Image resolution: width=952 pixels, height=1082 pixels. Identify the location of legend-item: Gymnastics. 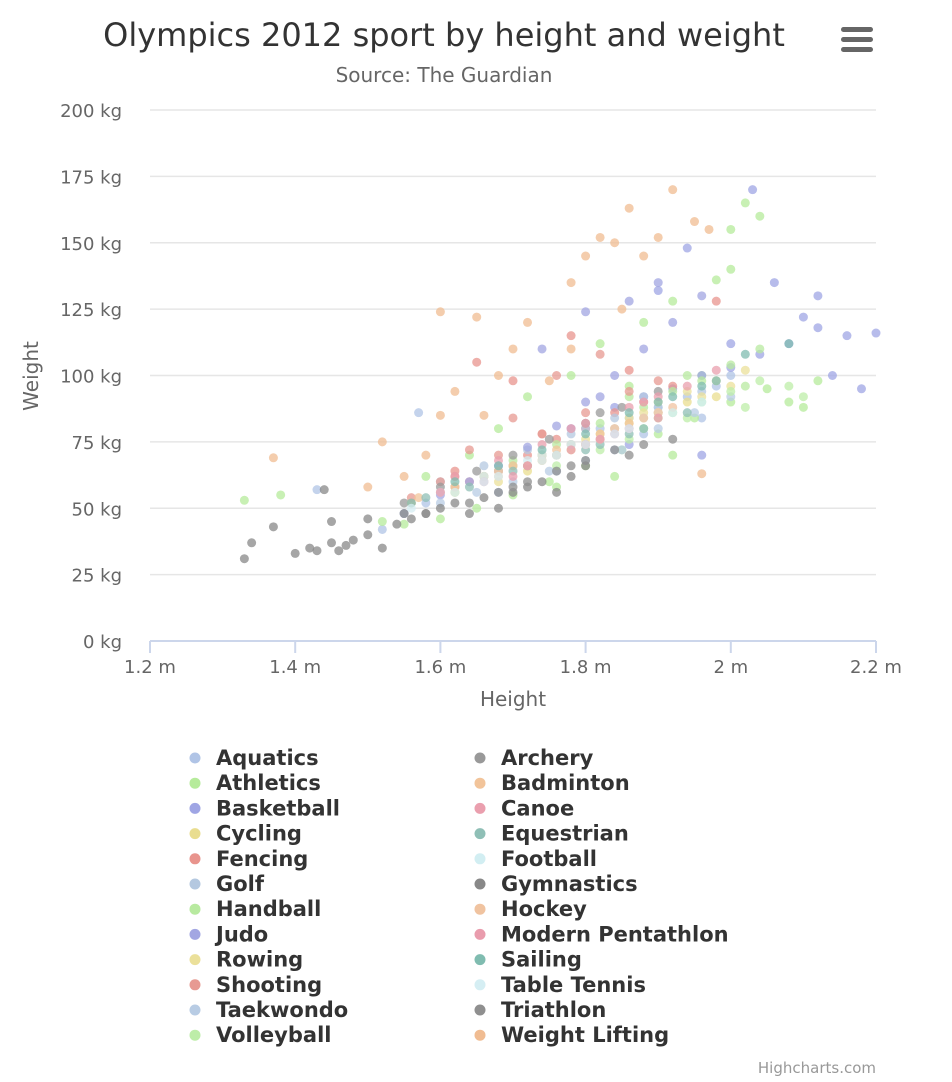
(556, 884).